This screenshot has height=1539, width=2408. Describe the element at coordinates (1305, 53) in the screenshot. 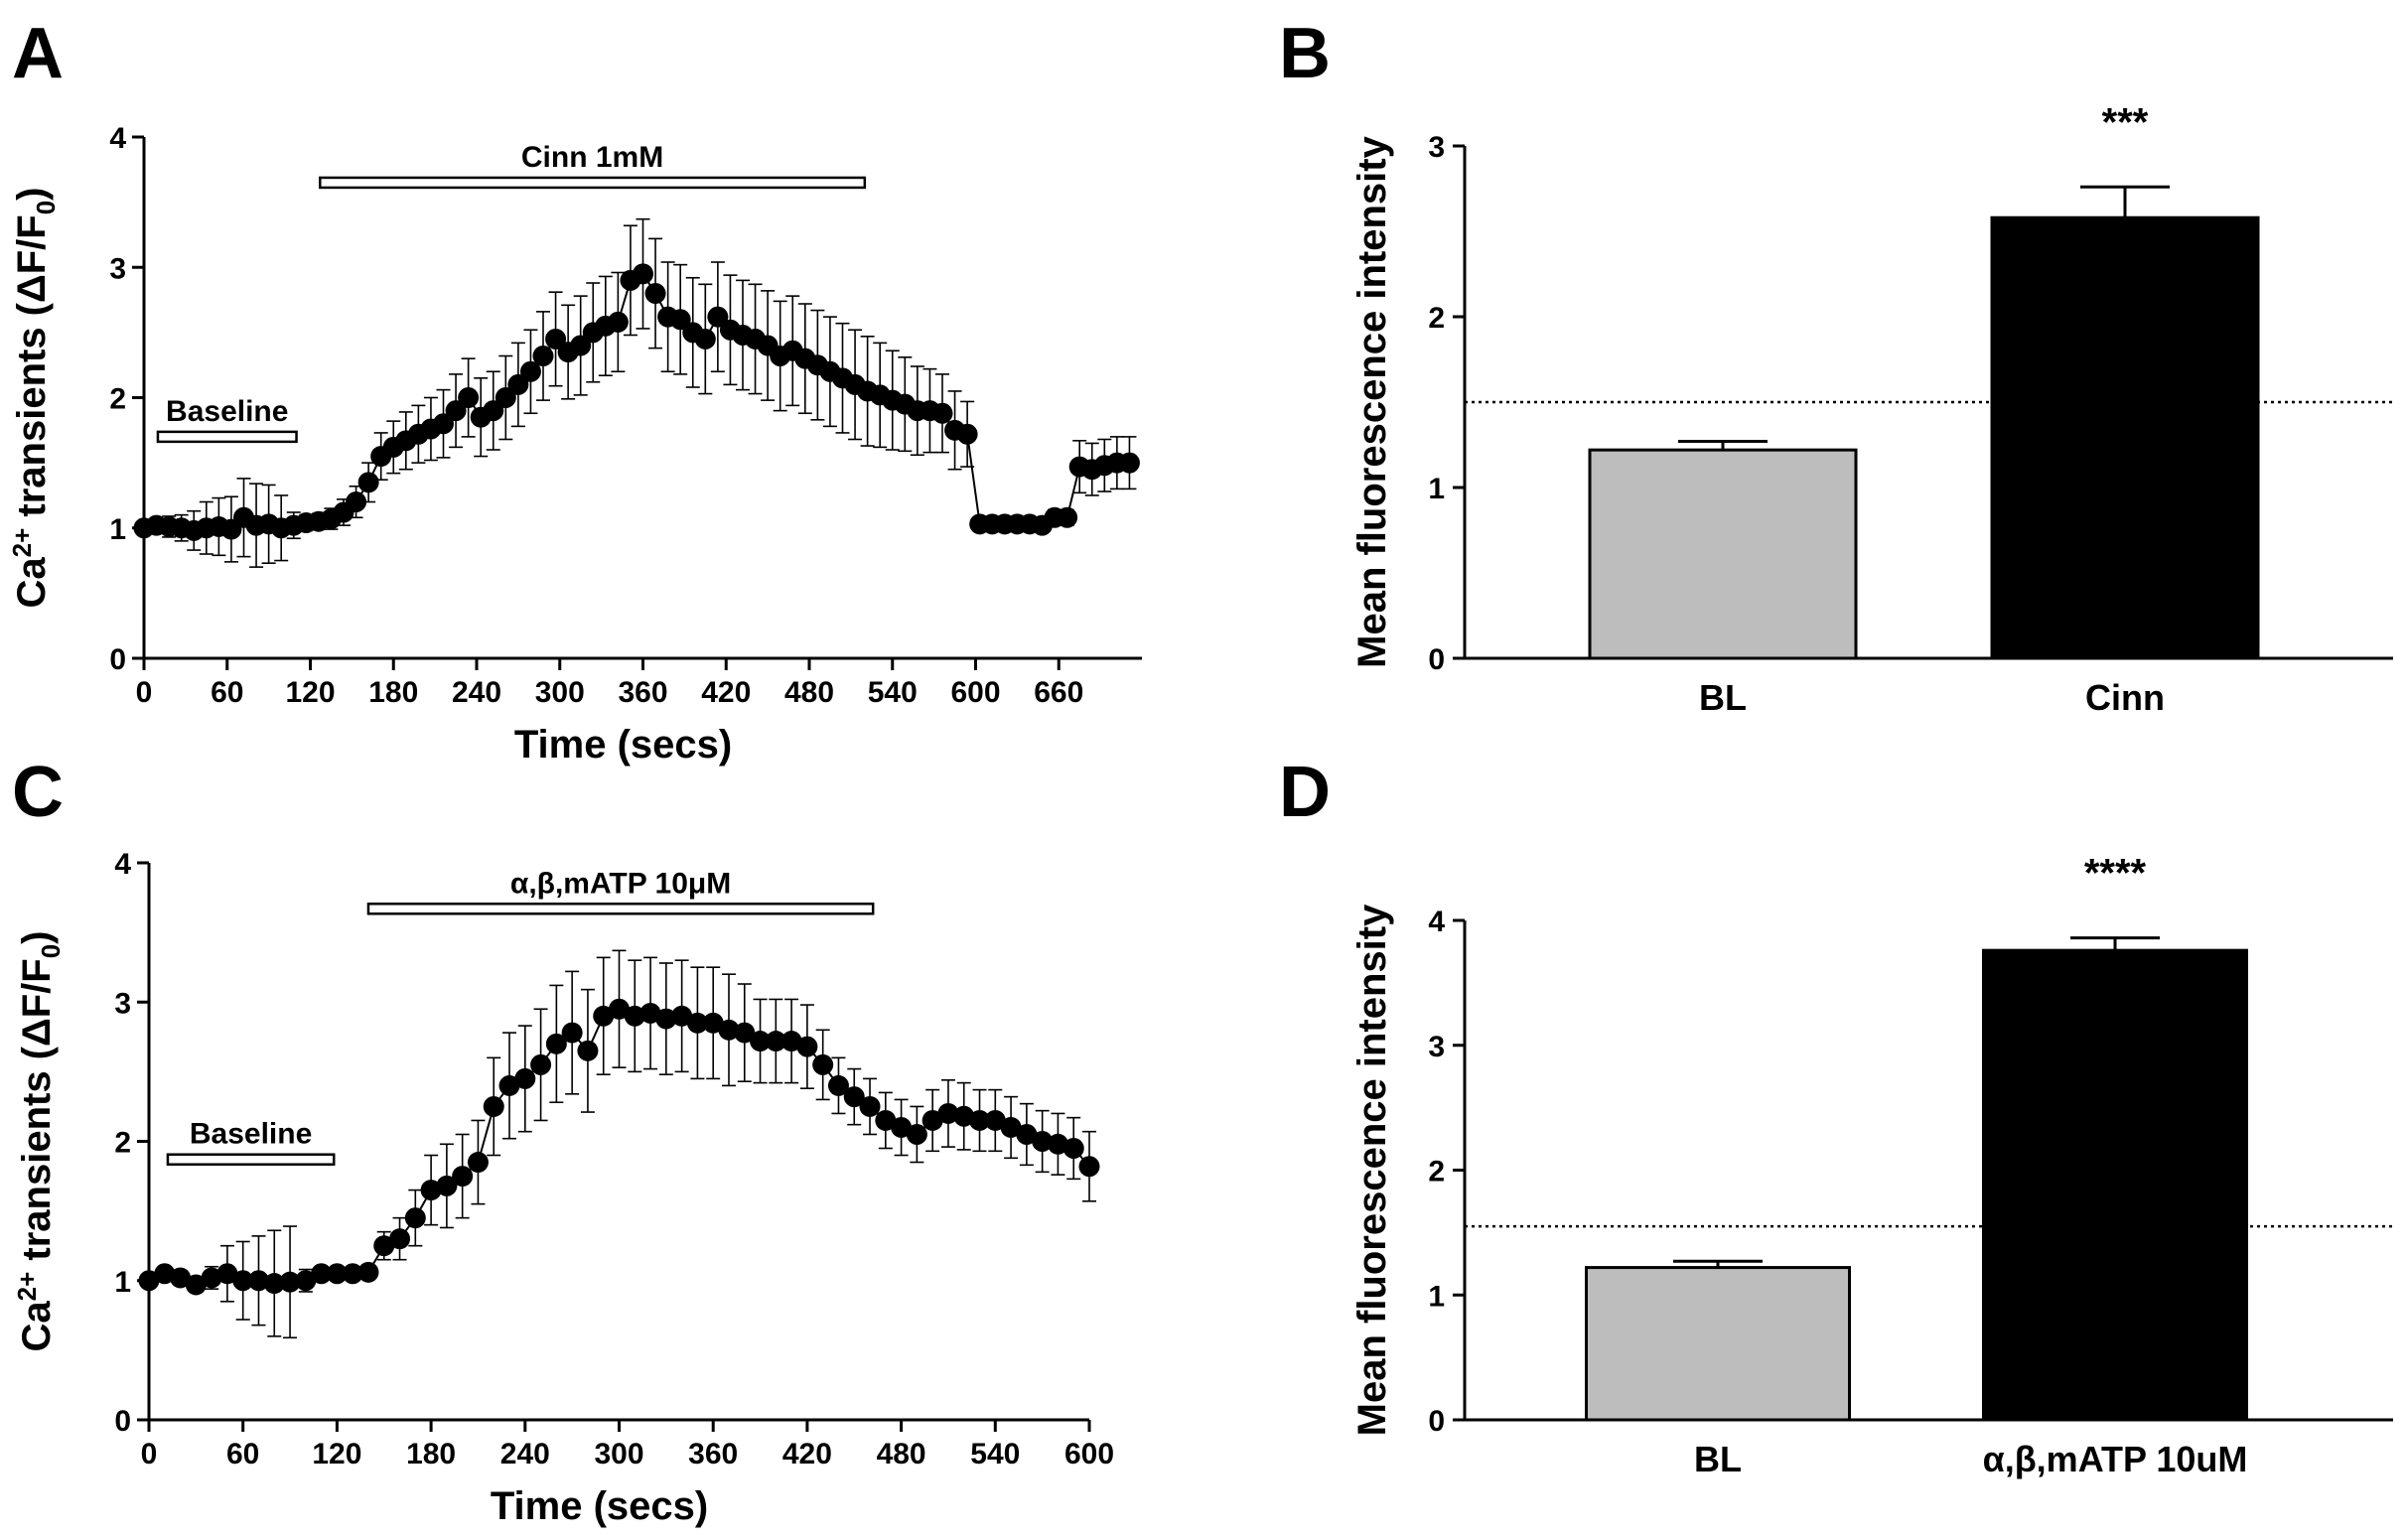

I see `panel-letter-b: B` at that location.